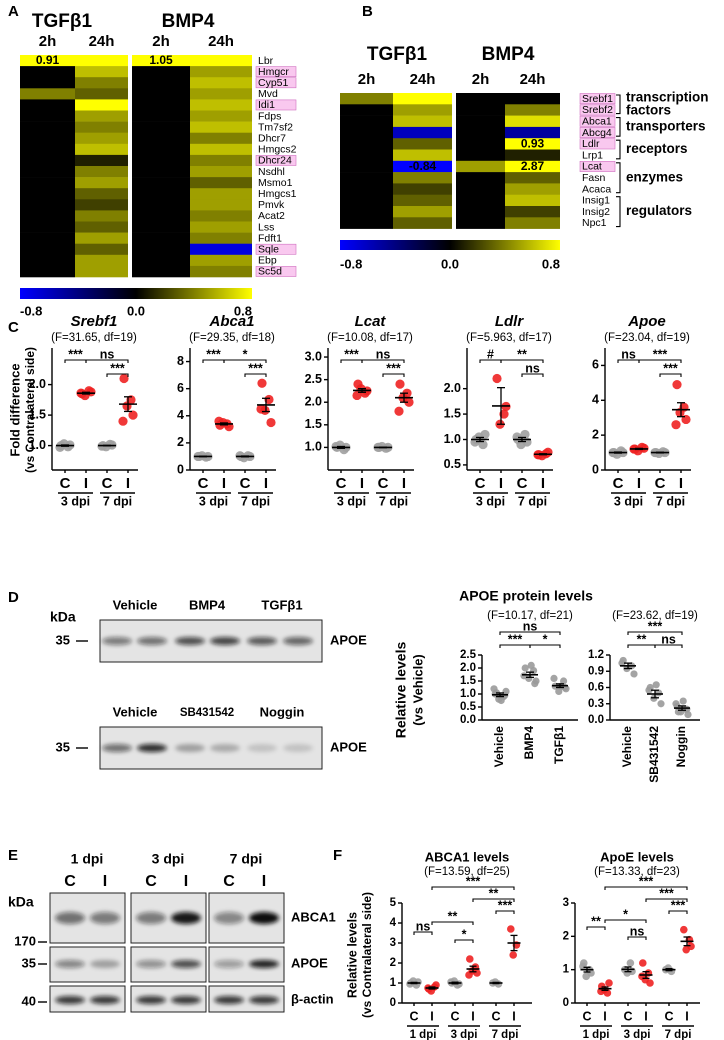  Describe the element at coordinates (370, 338) in the screenshot. I see `plot-stats: (F=10.08, df=17)` at that location.